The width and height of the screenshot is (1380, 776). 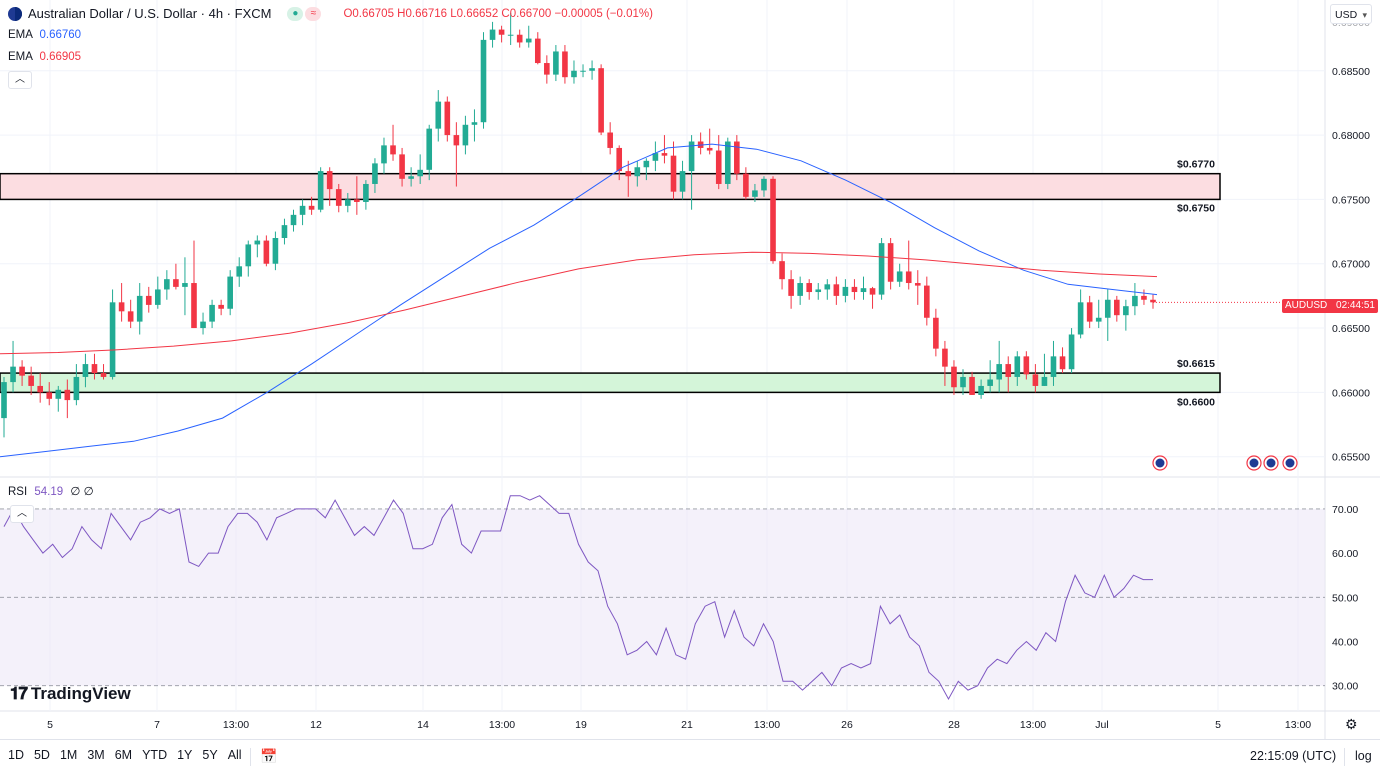 I want to click on collapse-rsi-button: ︿, so click(x=22, y=514).